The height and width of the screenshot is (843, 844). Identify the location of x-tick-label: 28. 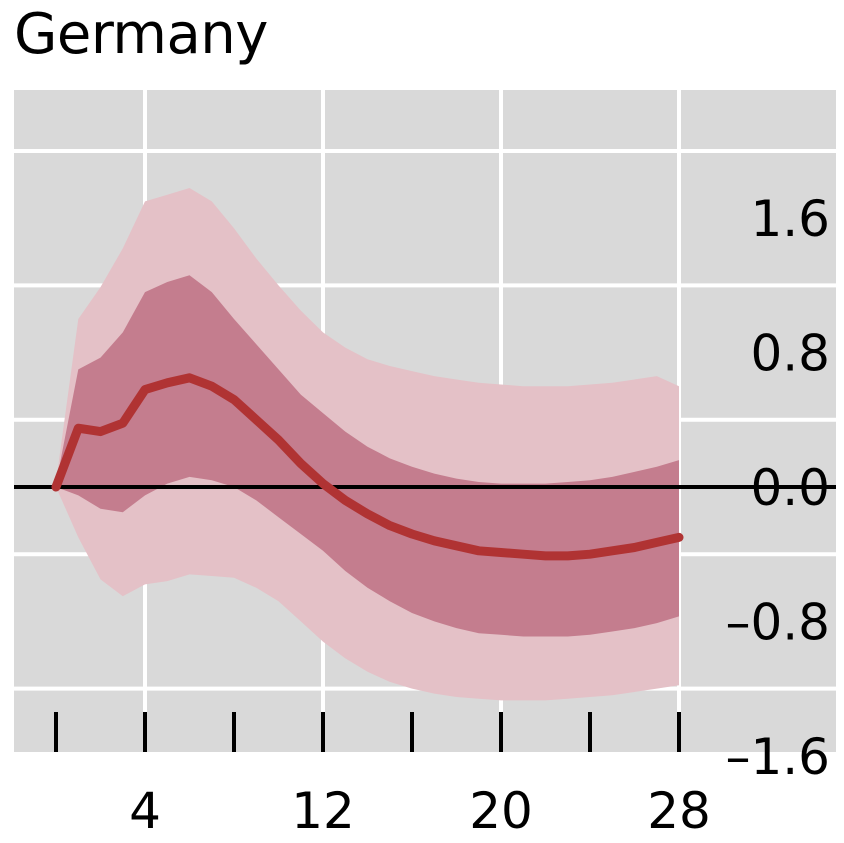
(679, 811).